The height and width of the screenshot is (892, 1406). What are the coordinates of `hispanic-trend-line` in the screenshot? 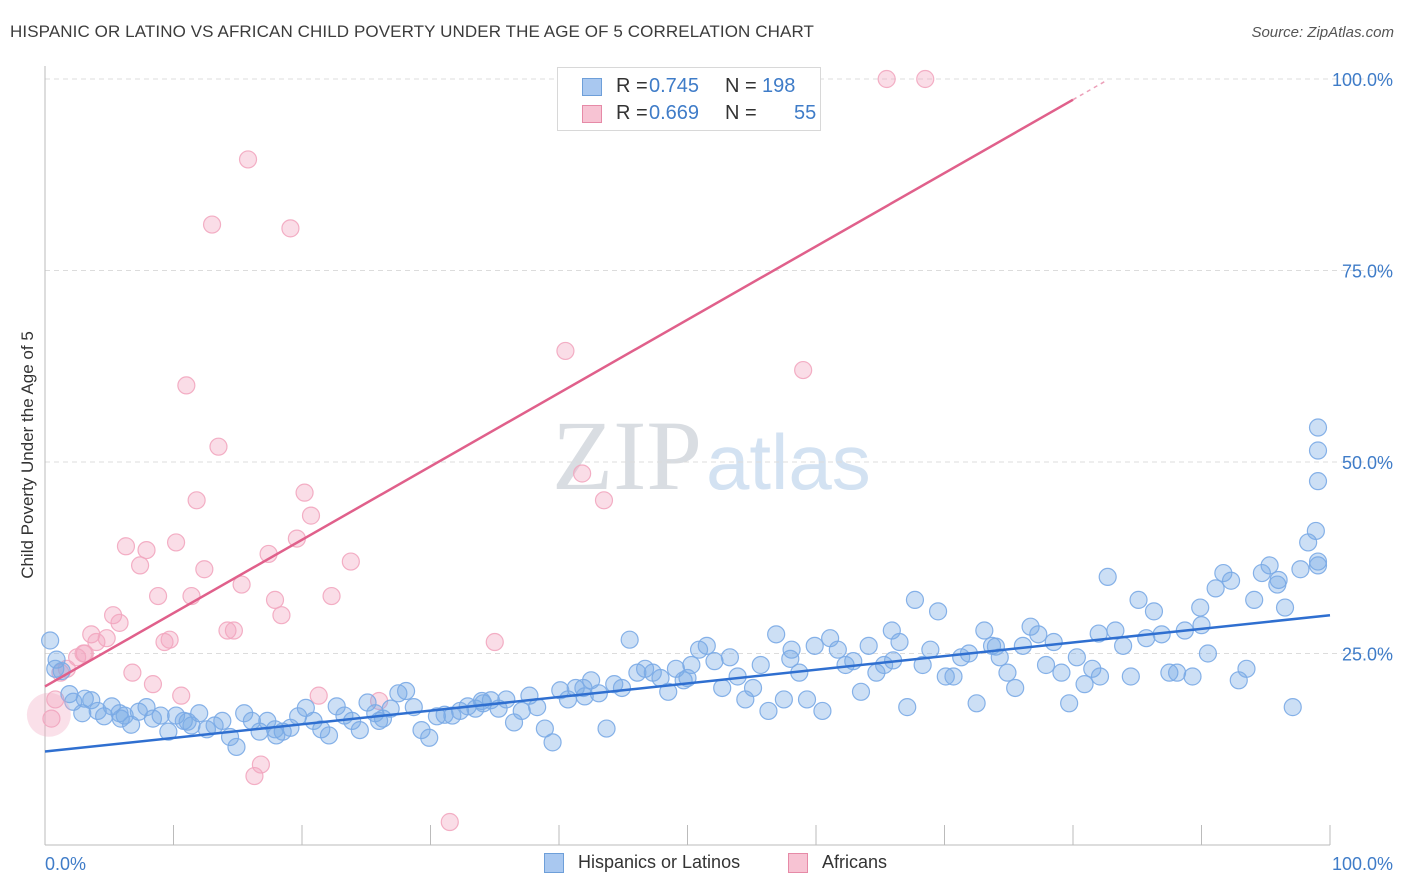 It's located at (687, 683).